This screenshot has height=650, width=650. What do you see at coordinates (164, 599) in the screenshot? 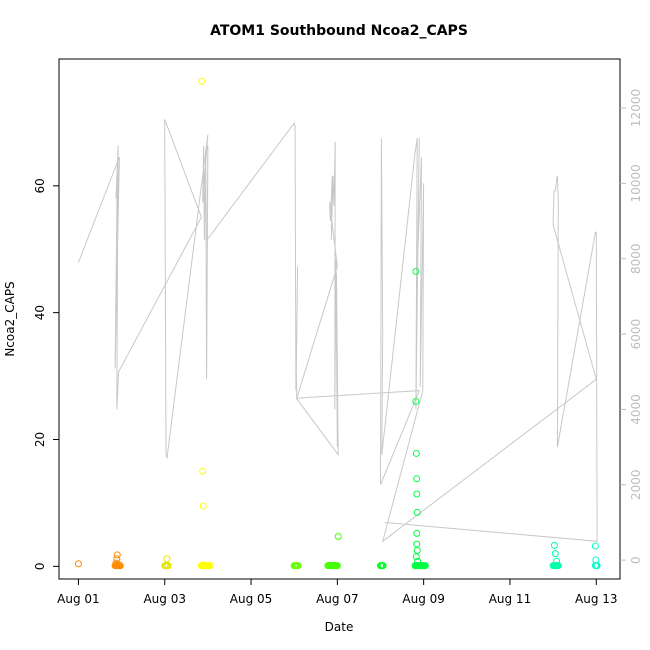
I see `x-tick-label: Aug 03` at bounding box center [164, 599].